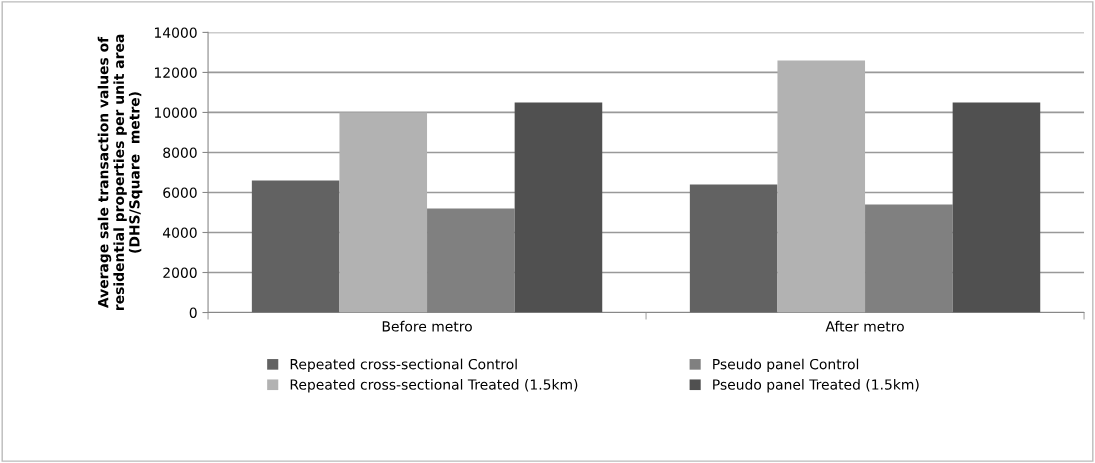 The image size is (1095, 463). I want to click on legend-label: Pseudo panel Treated (1.5km), so click(816, 386).